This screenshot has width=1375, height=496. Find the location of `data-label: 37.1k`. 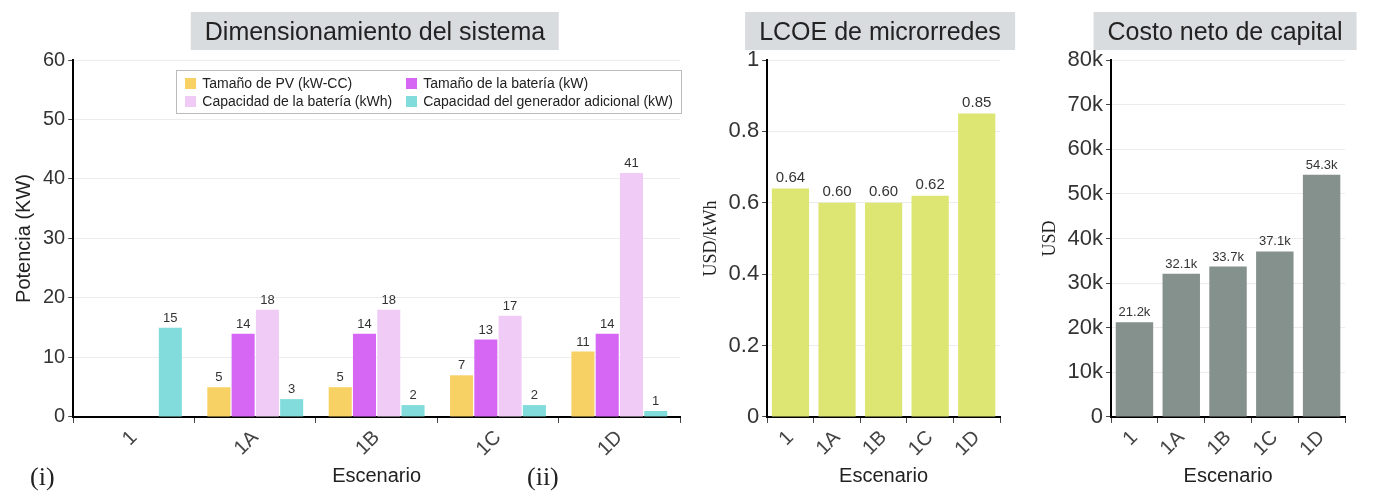

data-label: 37.1k is located at coordinates (1275, 241).